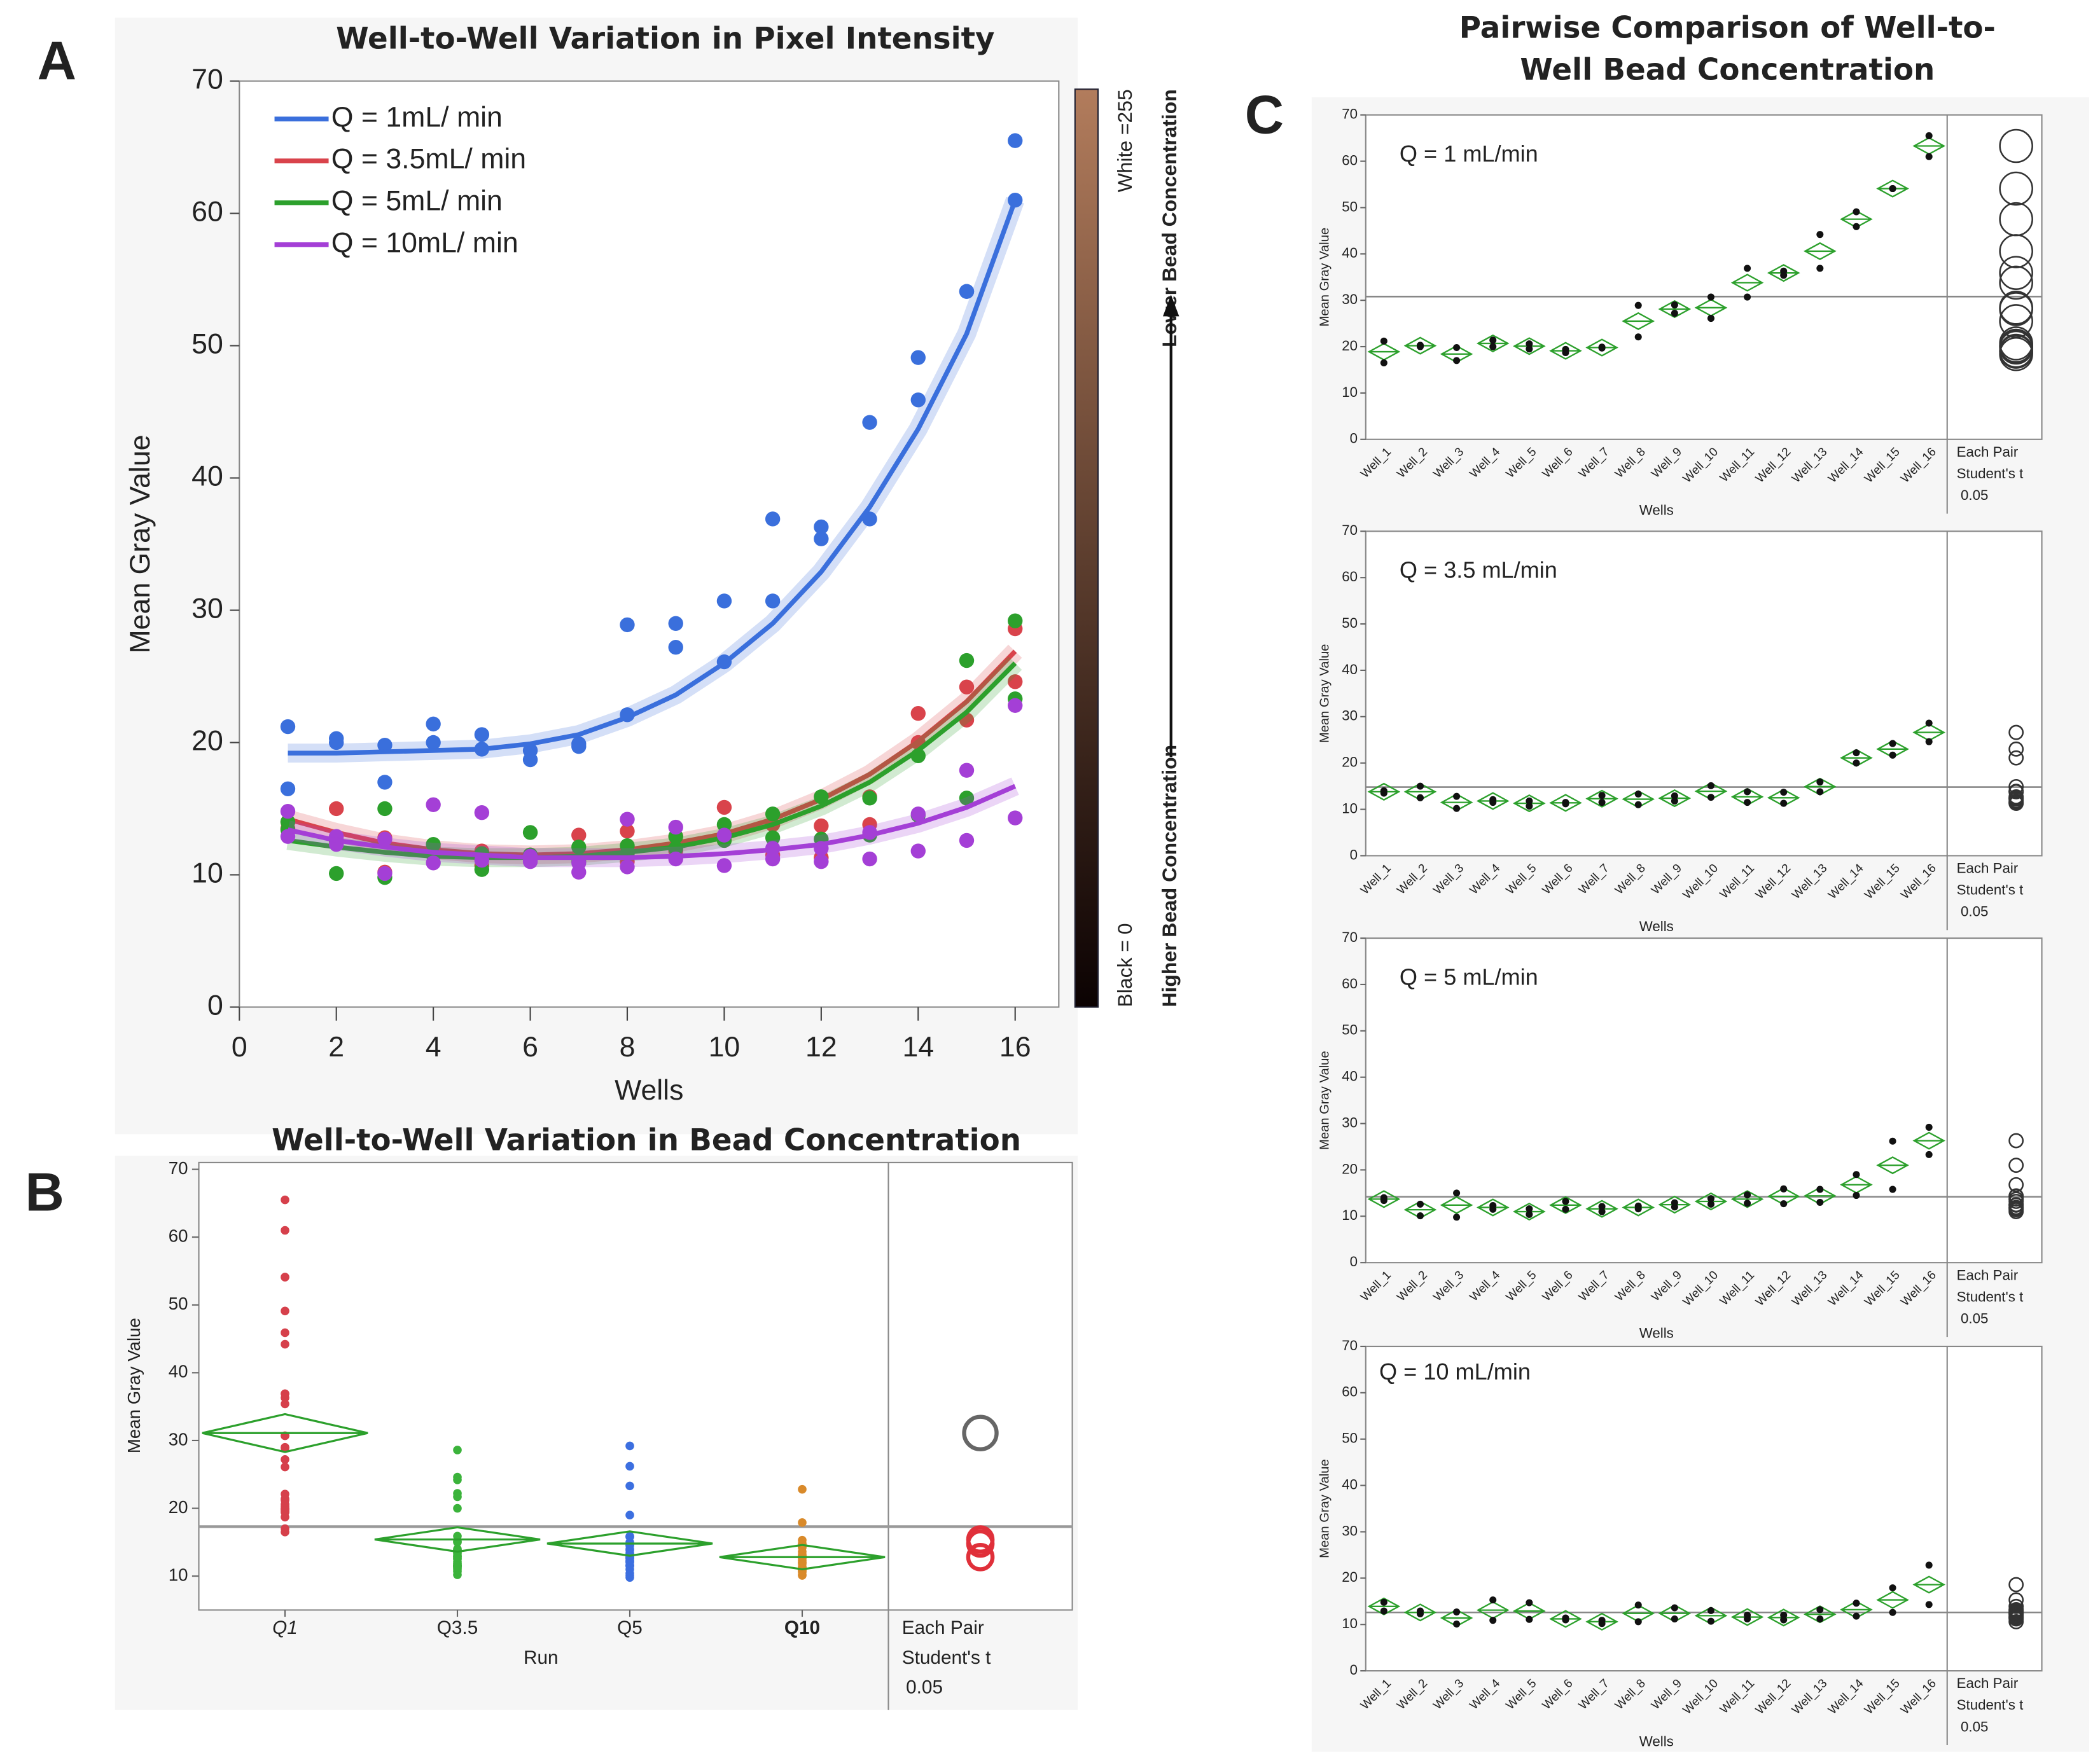 The image size is (2100, 1756). Describe the element at coordinates (530, 1047) in the screenshot. I see `x-tick-label: 6` at that location.